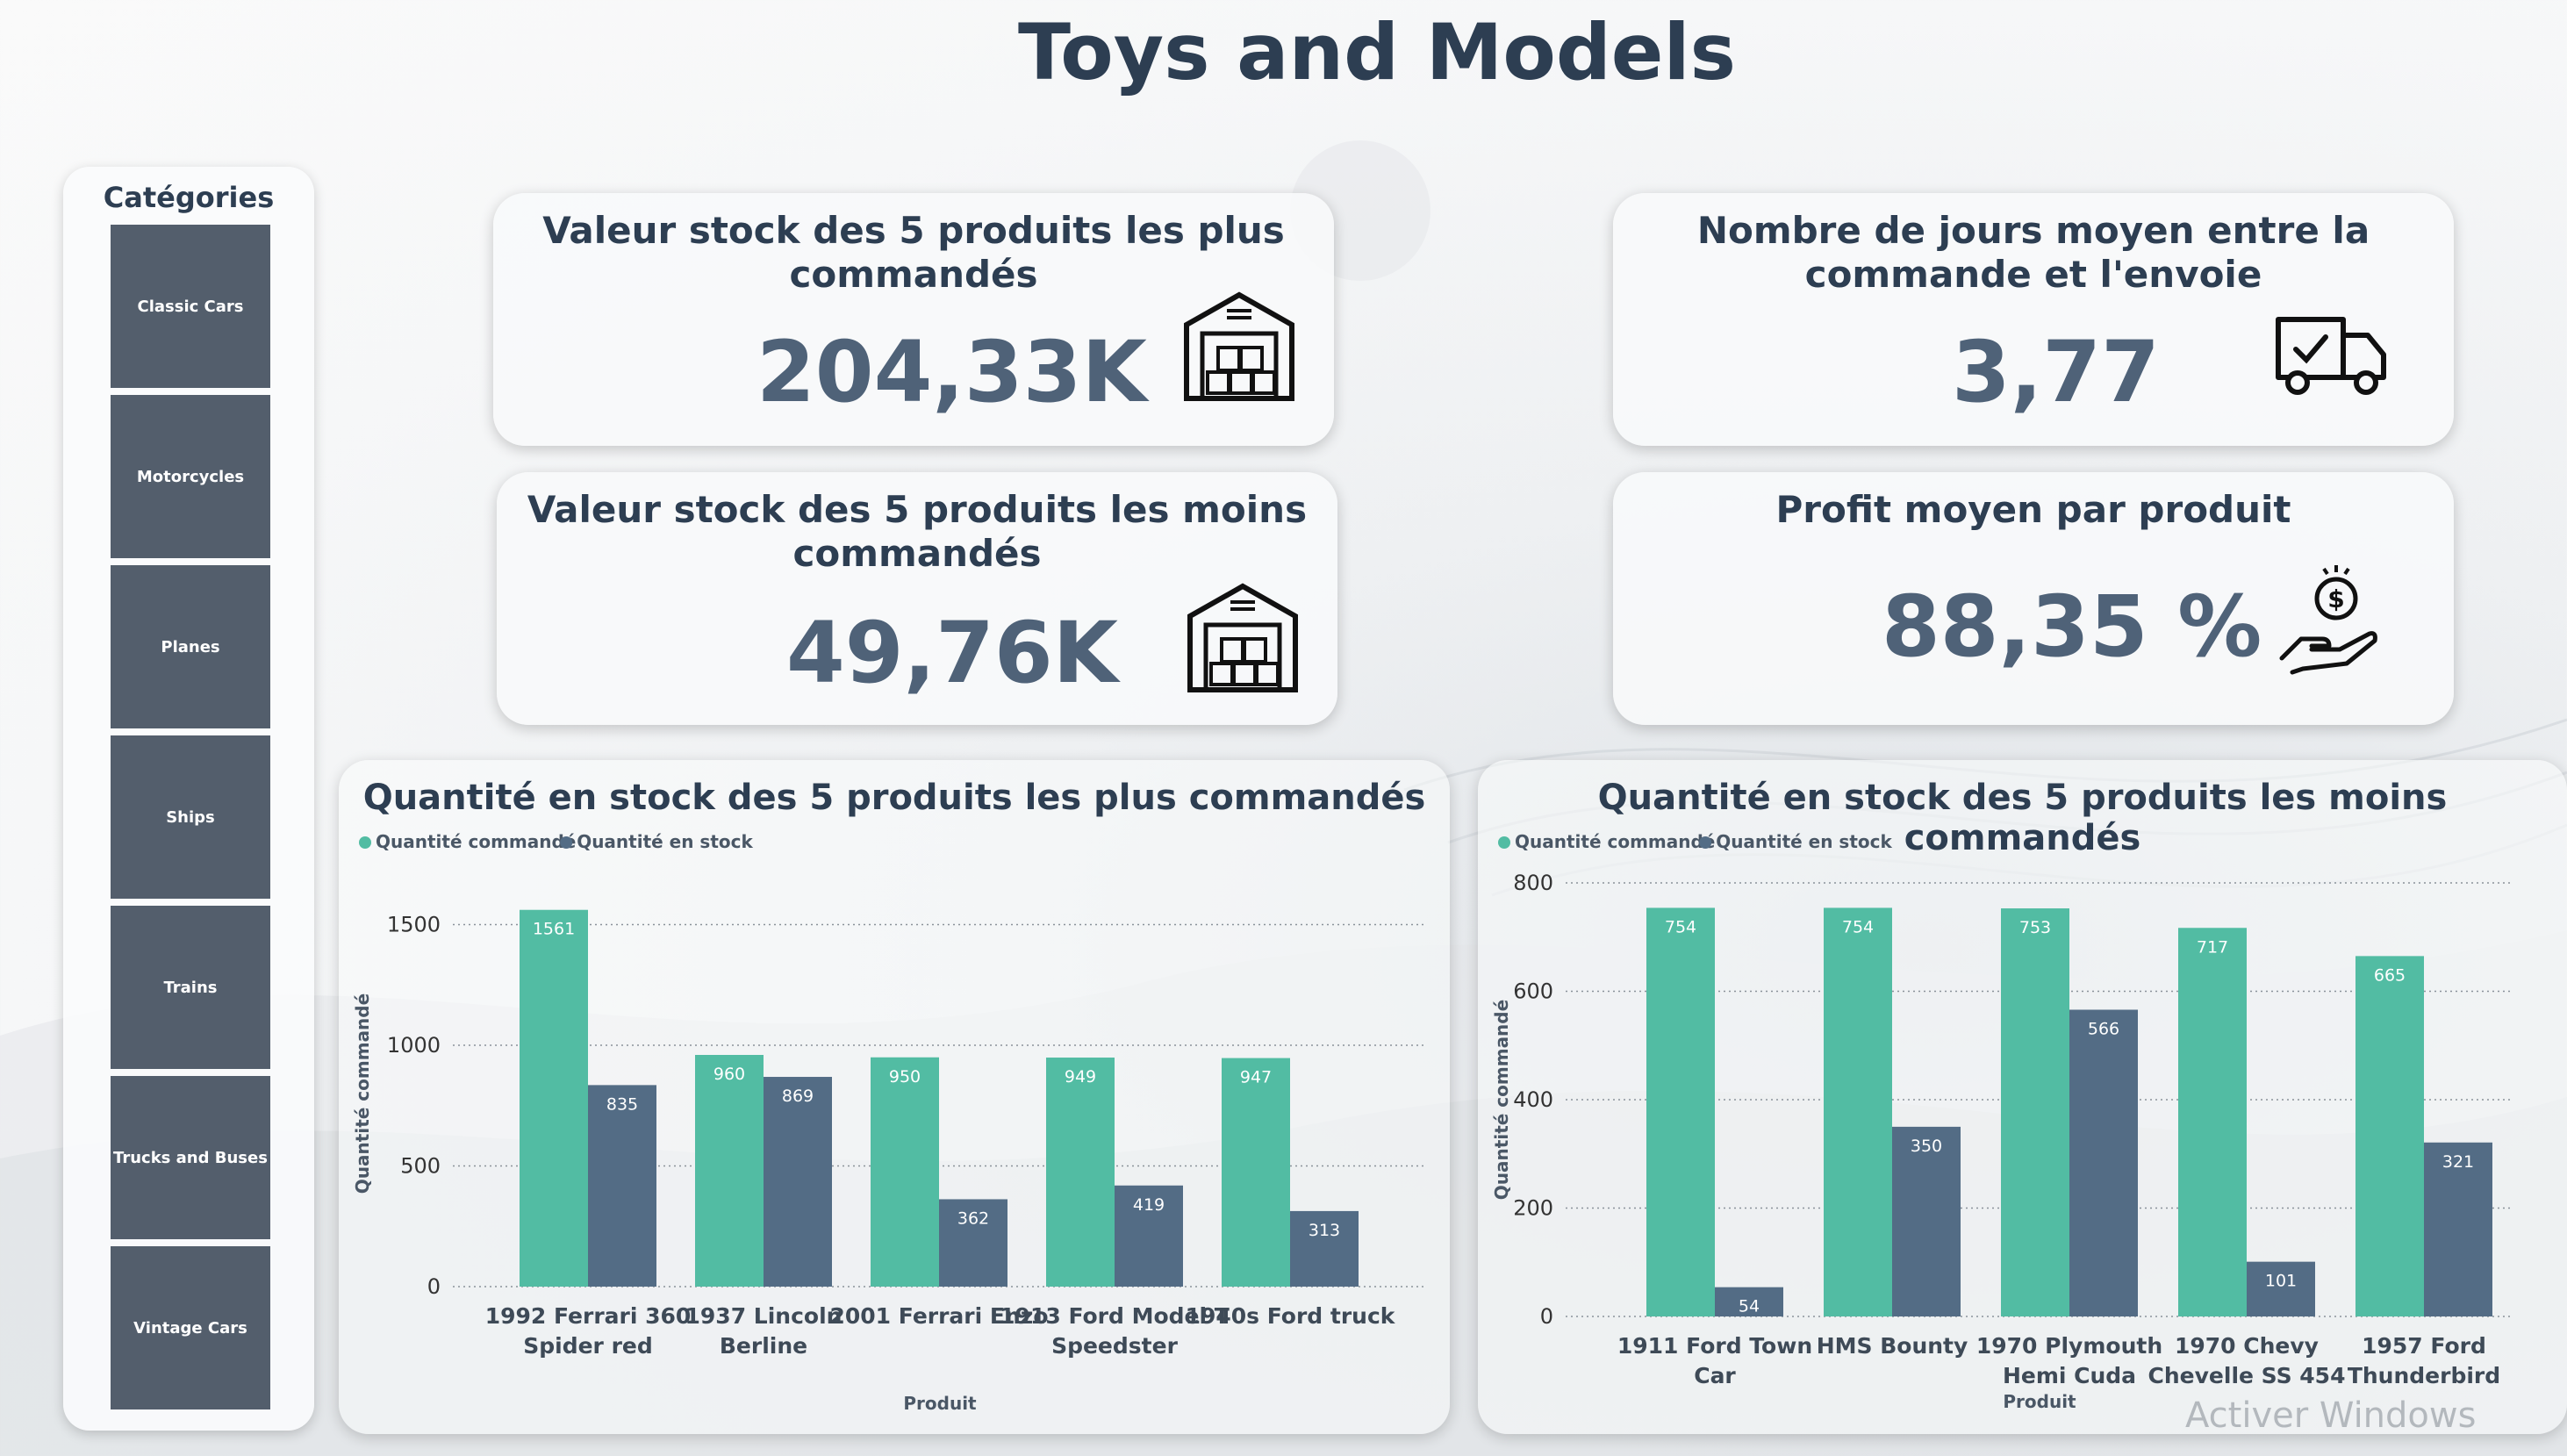 This screenshot has height=1456, width=2567. What do you see at coordinates (190, 817) in the screenshot?
I see `category-ships-button: Ships` at bounding box center [190, 817].